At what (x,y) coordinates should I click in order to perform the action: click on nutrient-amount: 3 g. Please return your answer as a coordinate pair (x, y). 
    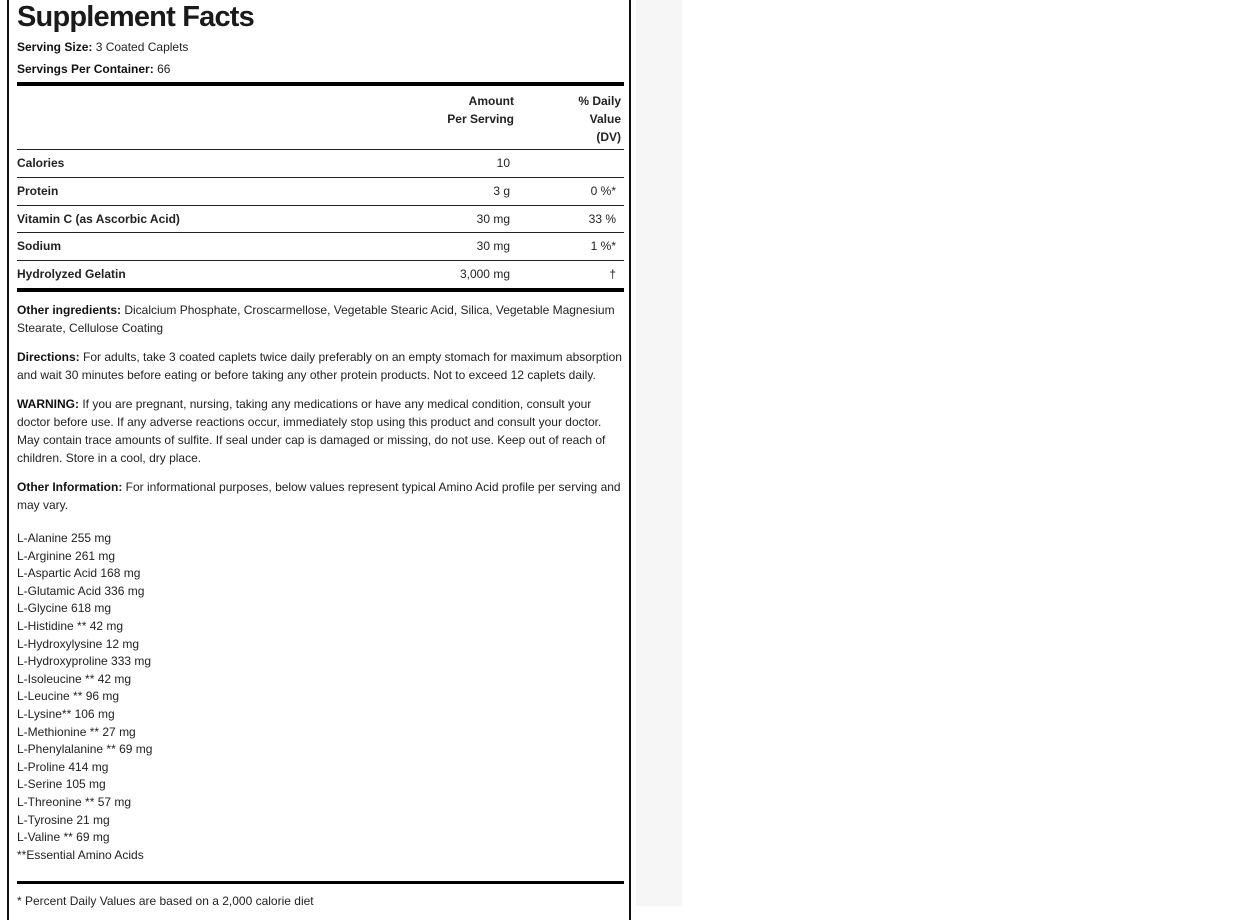
    Looking at the image, I should click on (501, 191).